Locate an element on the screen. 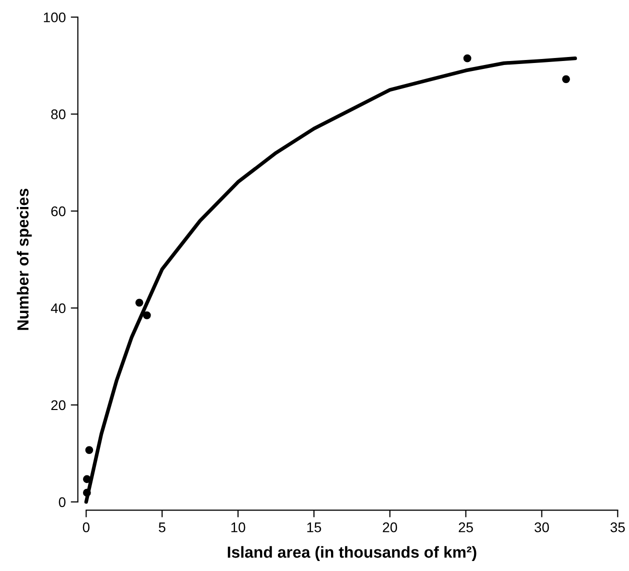 The height and width of the screenshot is (571, 629). y-tick-label: 80 is located at coordinates (58, 114).